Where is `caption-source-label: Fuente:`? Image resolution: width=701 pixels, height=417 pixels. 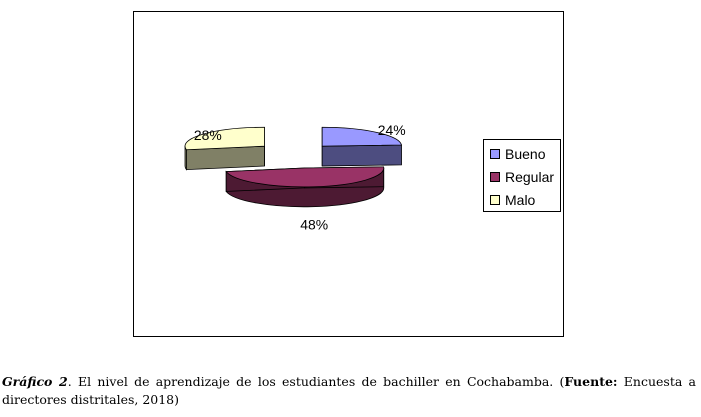 caption-source-label: Fuente: is located at coordinates (591, 381).